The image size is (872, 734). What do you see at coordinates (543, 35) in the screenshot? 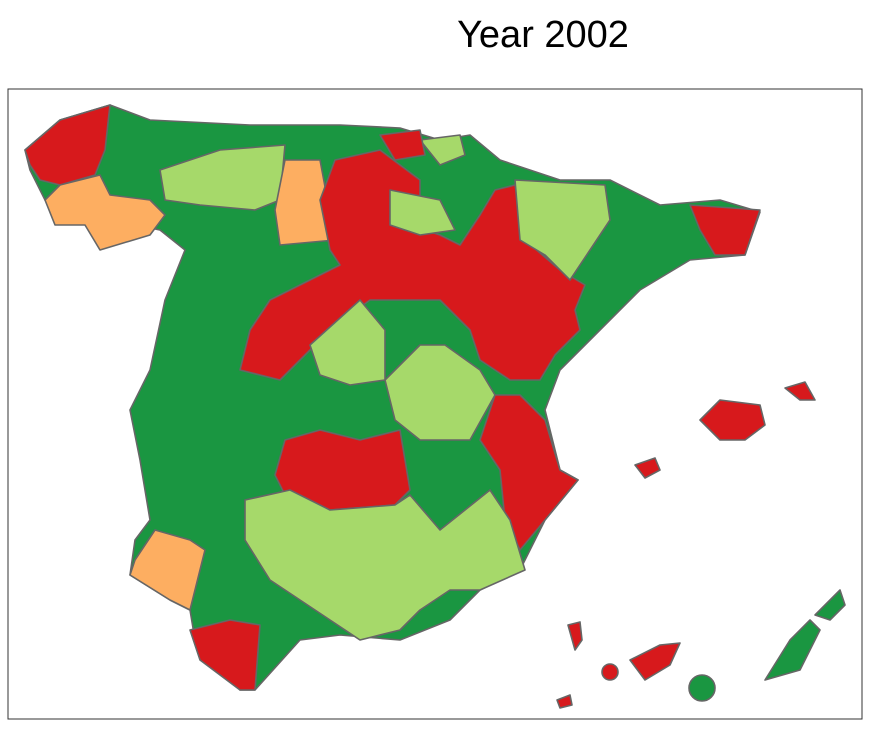
I see `map-title: Year 2002` at bounding box center [543, 35].